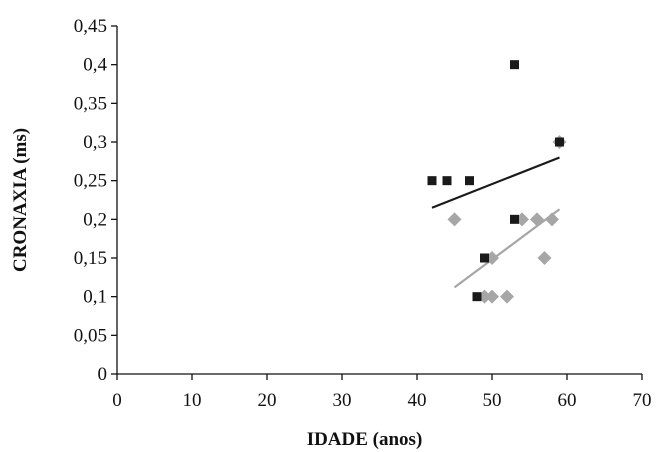 The image size is (657, 452). I want to click on x-tick-label: 0, so click(117, 400).